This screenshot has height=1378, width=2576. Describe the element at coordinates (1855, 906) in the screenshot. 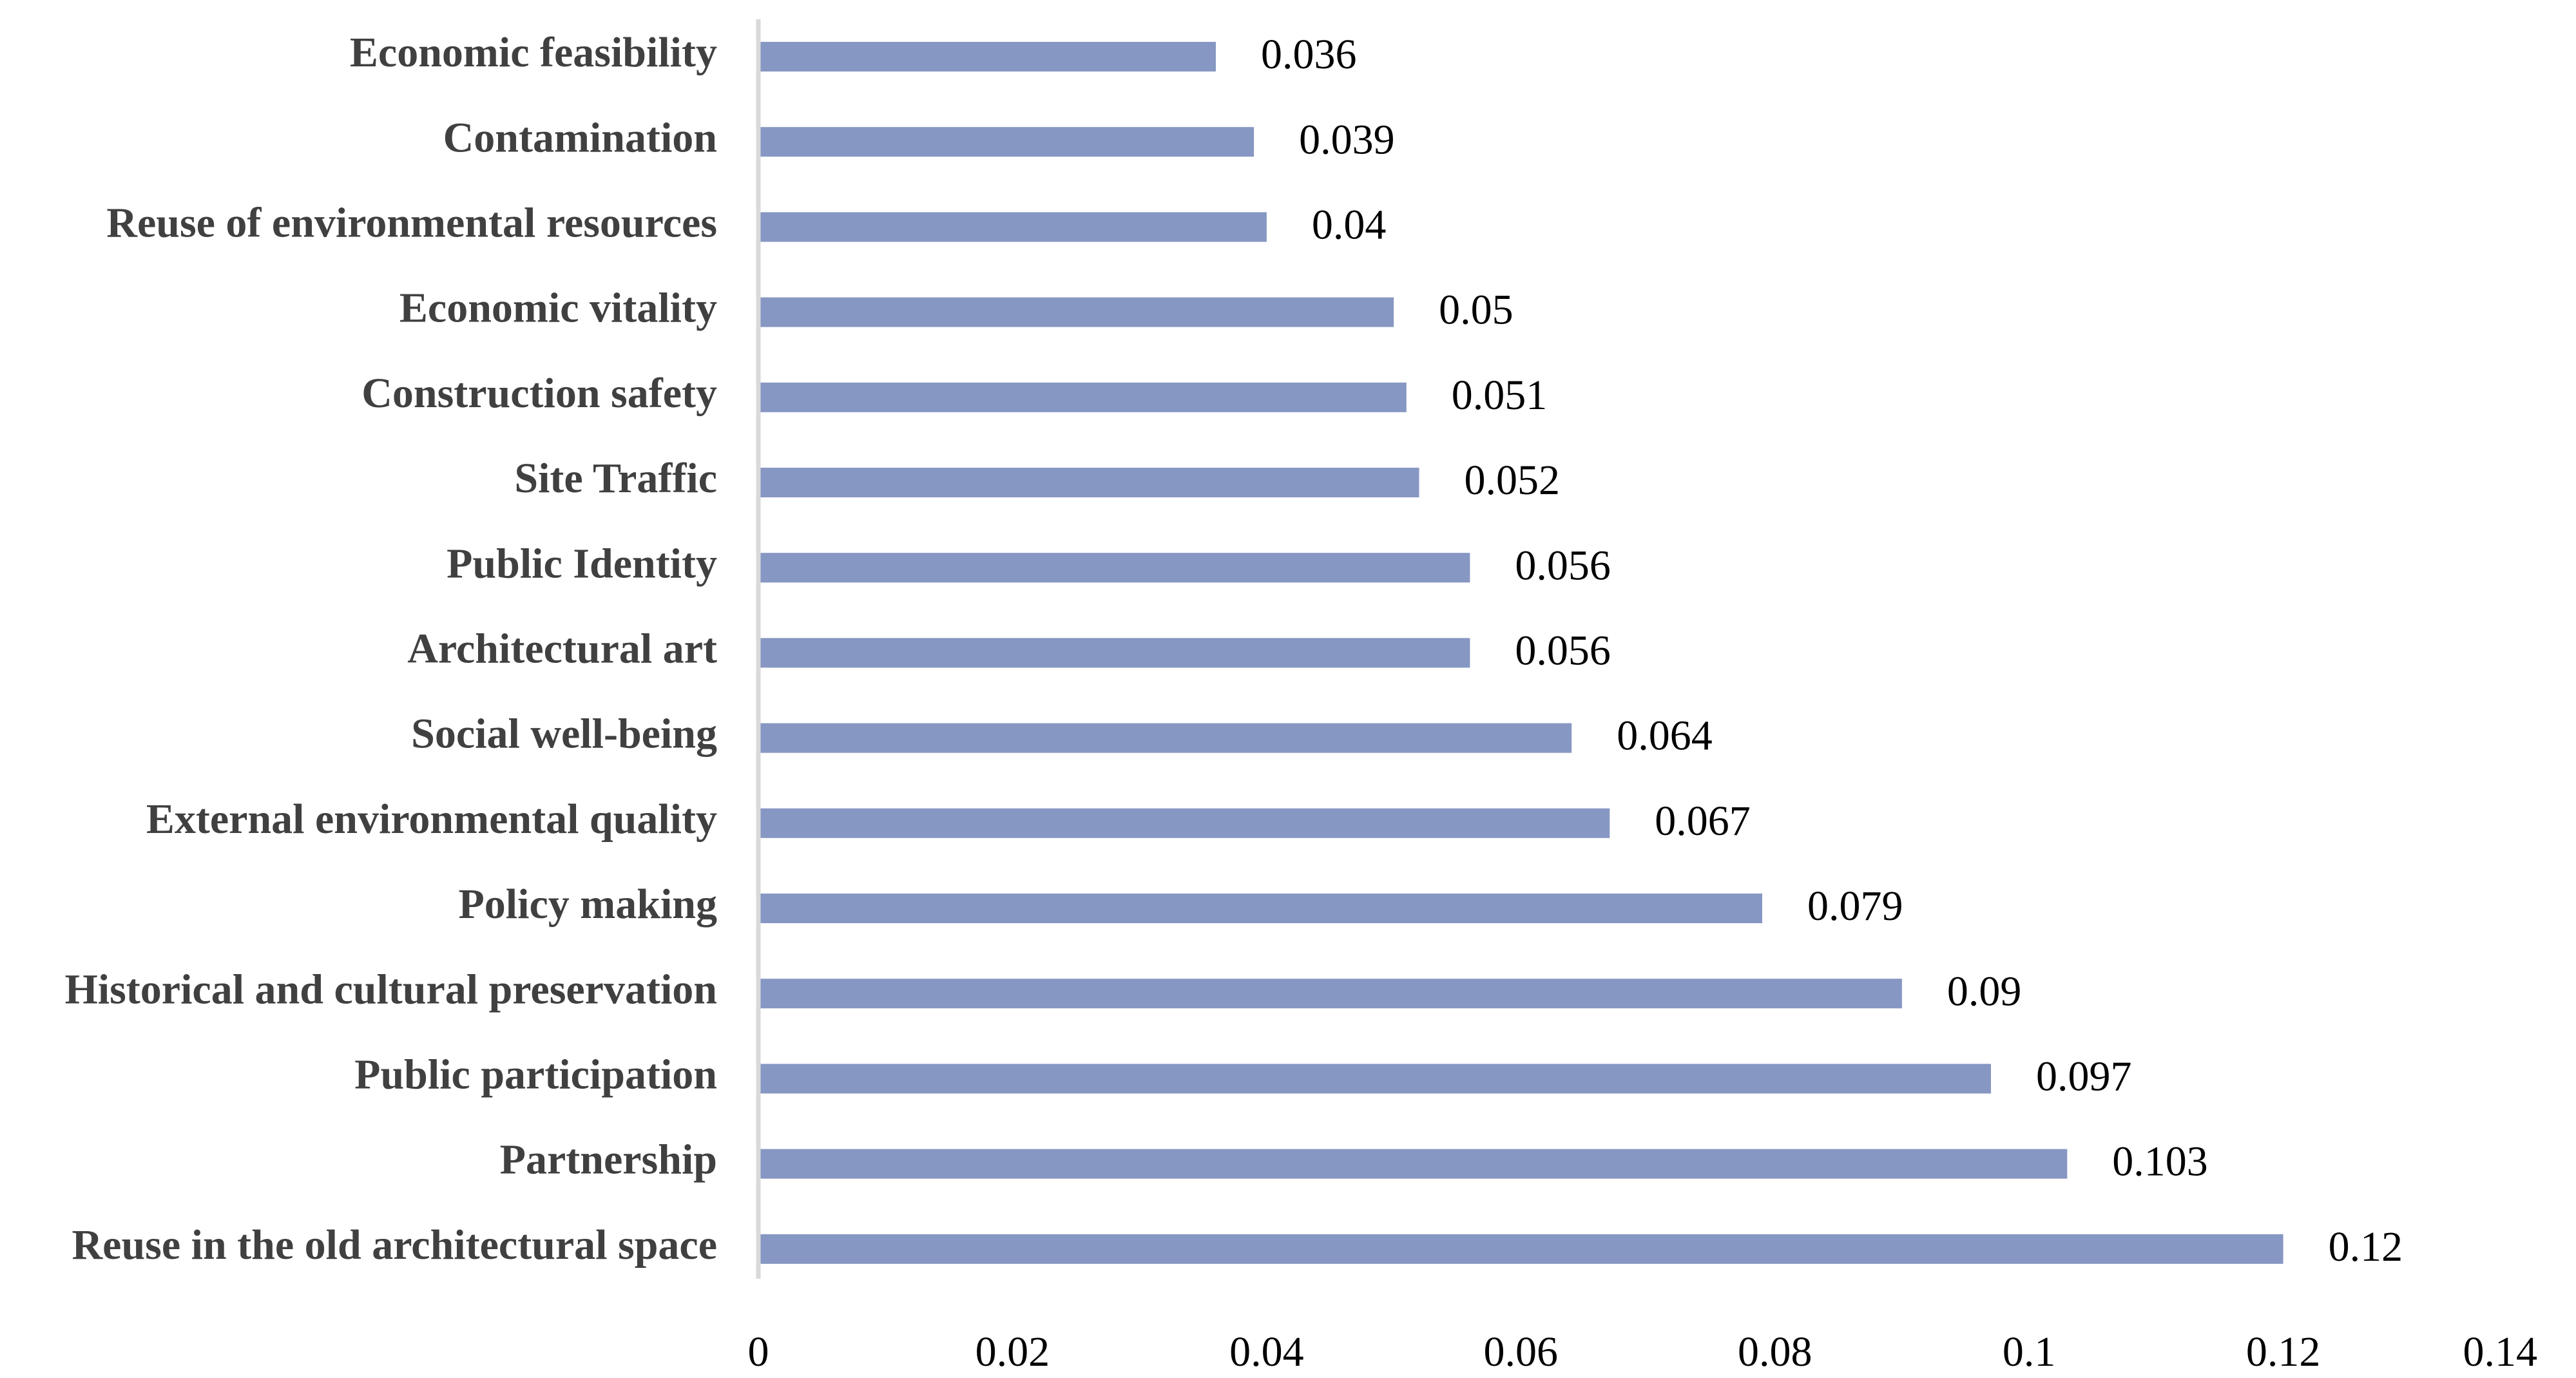

I see `value-label: 0.079` at that location.